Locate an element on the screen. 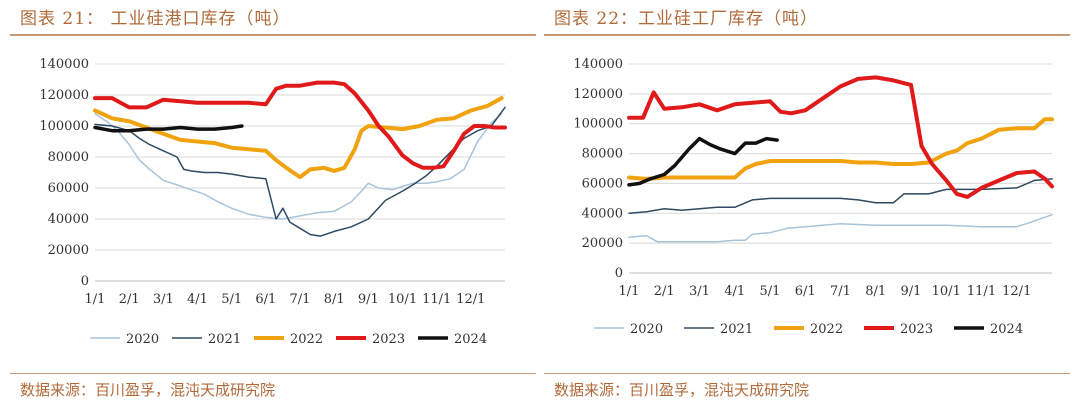  chart-title: 图表 22：工业硅工厂库存（吨） is located at coordinates (686, 19).